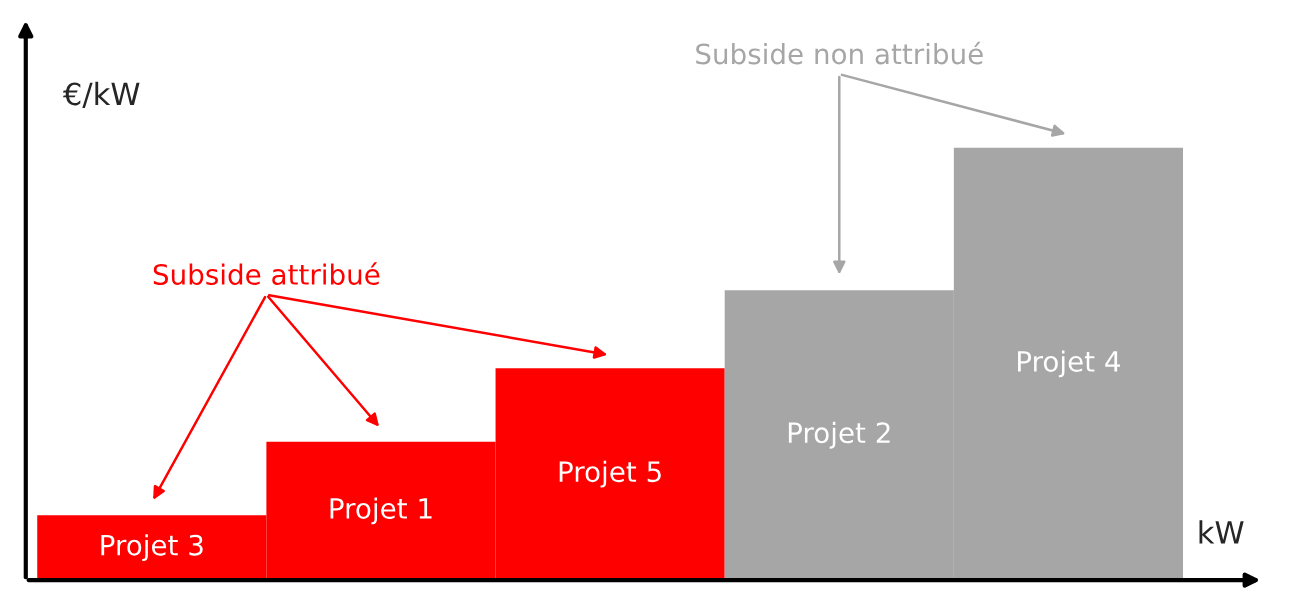 The width and height of the screenshot is (1289, 598). What do you see at coordinates (266, 273) in the screenshot?
I see `annotation: Subside attribué` at bounding box center [266, 273].